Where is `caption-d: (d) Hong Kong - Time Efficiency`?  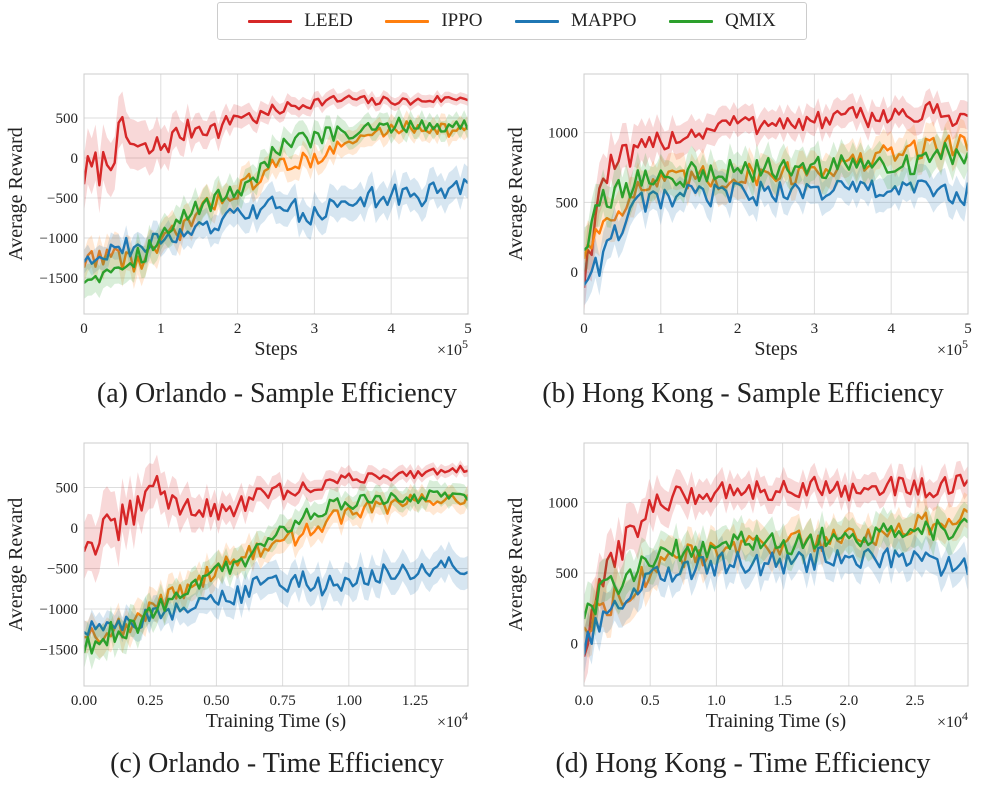
caption-d: (d) Hong Kong - Time Efficiency is located at coordinates (743, 763).